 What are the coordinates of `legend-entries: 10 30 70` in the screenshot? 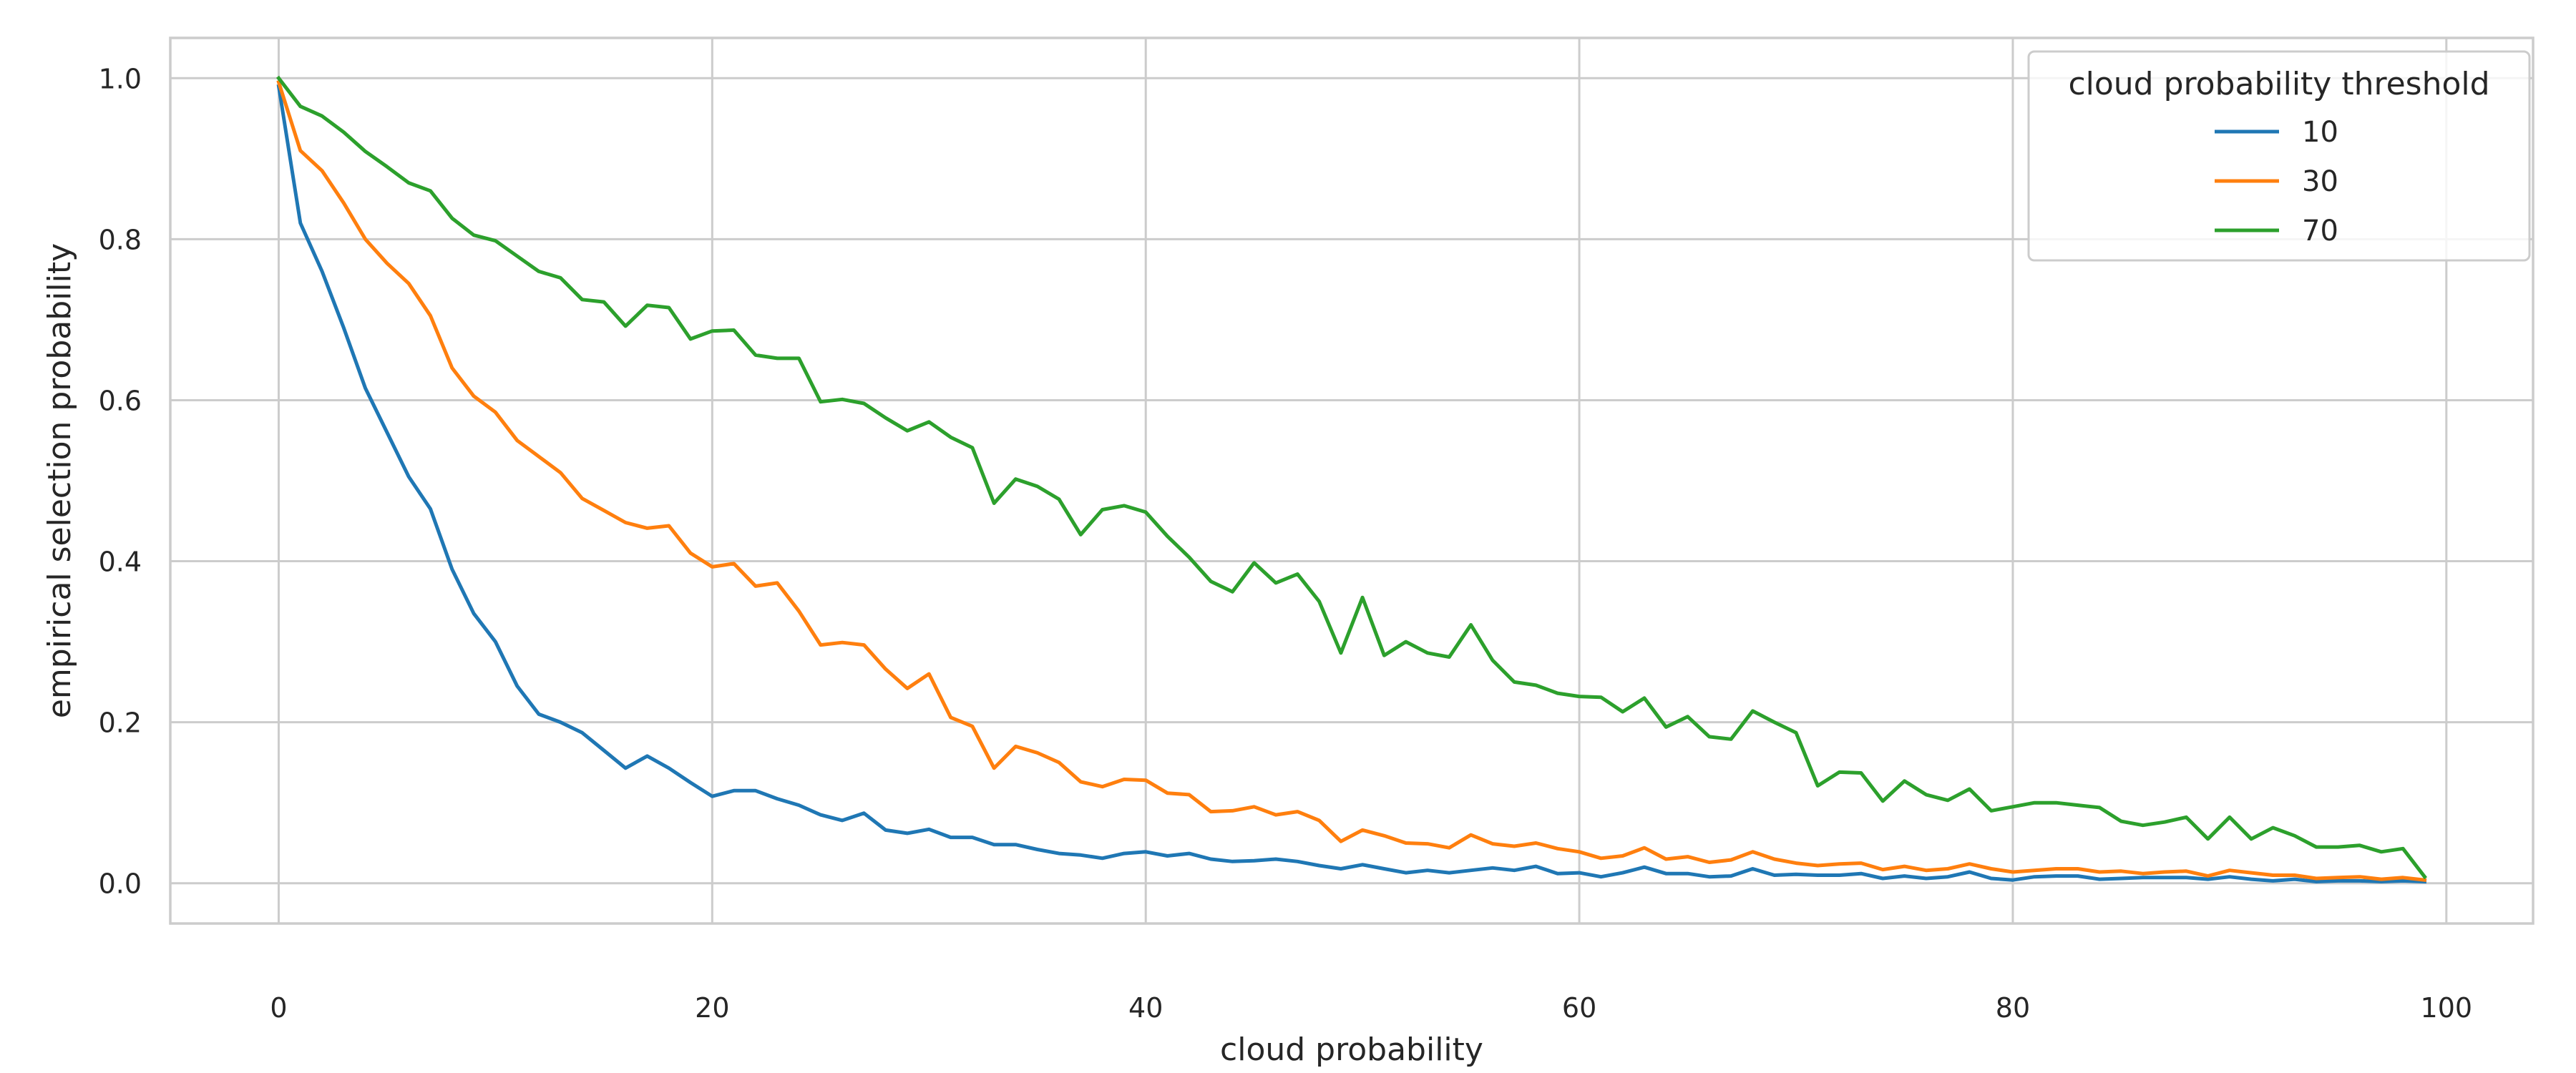 It's located at (2276, 182).